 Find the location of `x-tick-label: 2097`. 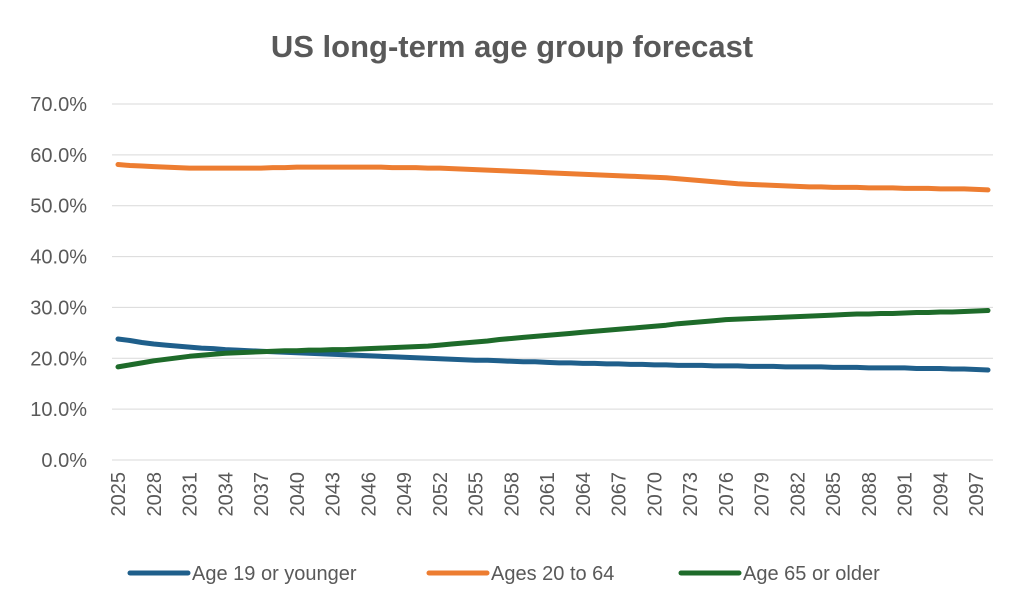

x-tick-label: 2097 is located at coordinates (977, 494).